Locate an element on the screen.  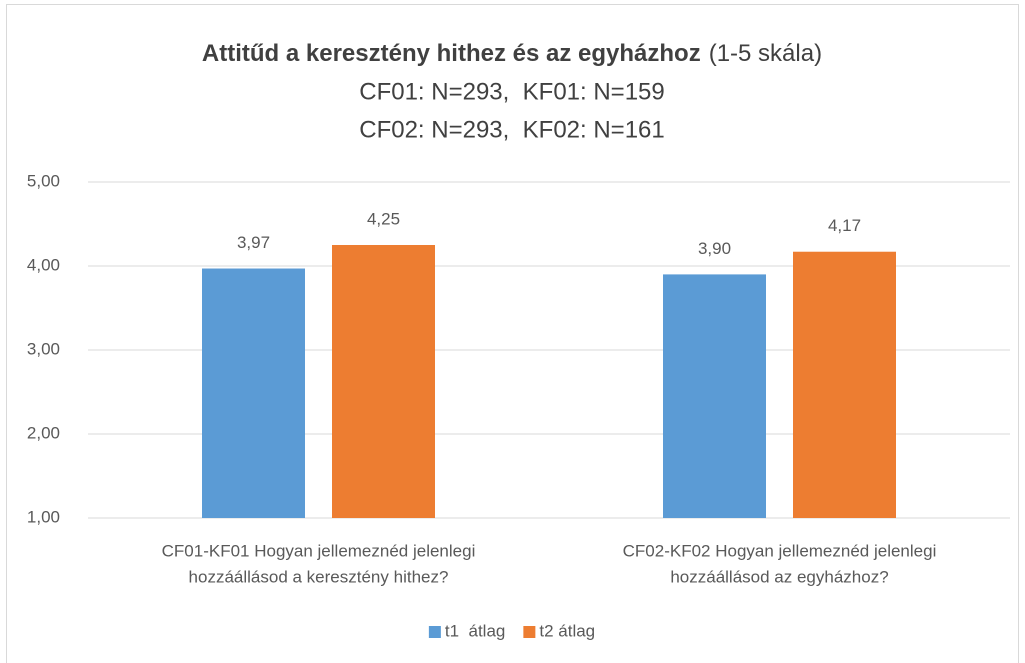
chart-subtitle: CF01: N=293, KF01: N=159 is located at coordinates (512, 91).